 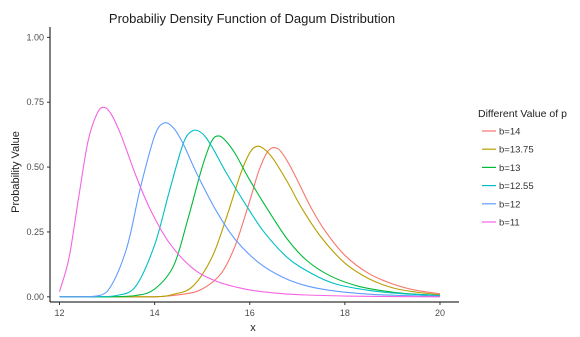 I want to click on y-tick-label: 0.75, so click(x=35, y=102).